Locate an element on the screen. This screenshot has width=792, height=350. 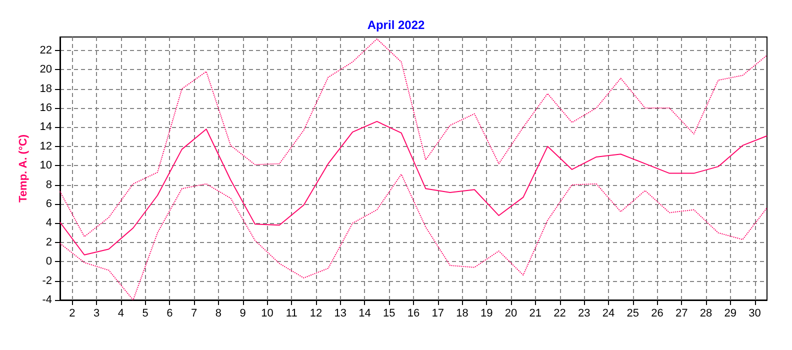
y-tick-label: -2 is located at coordinates (47, 280).